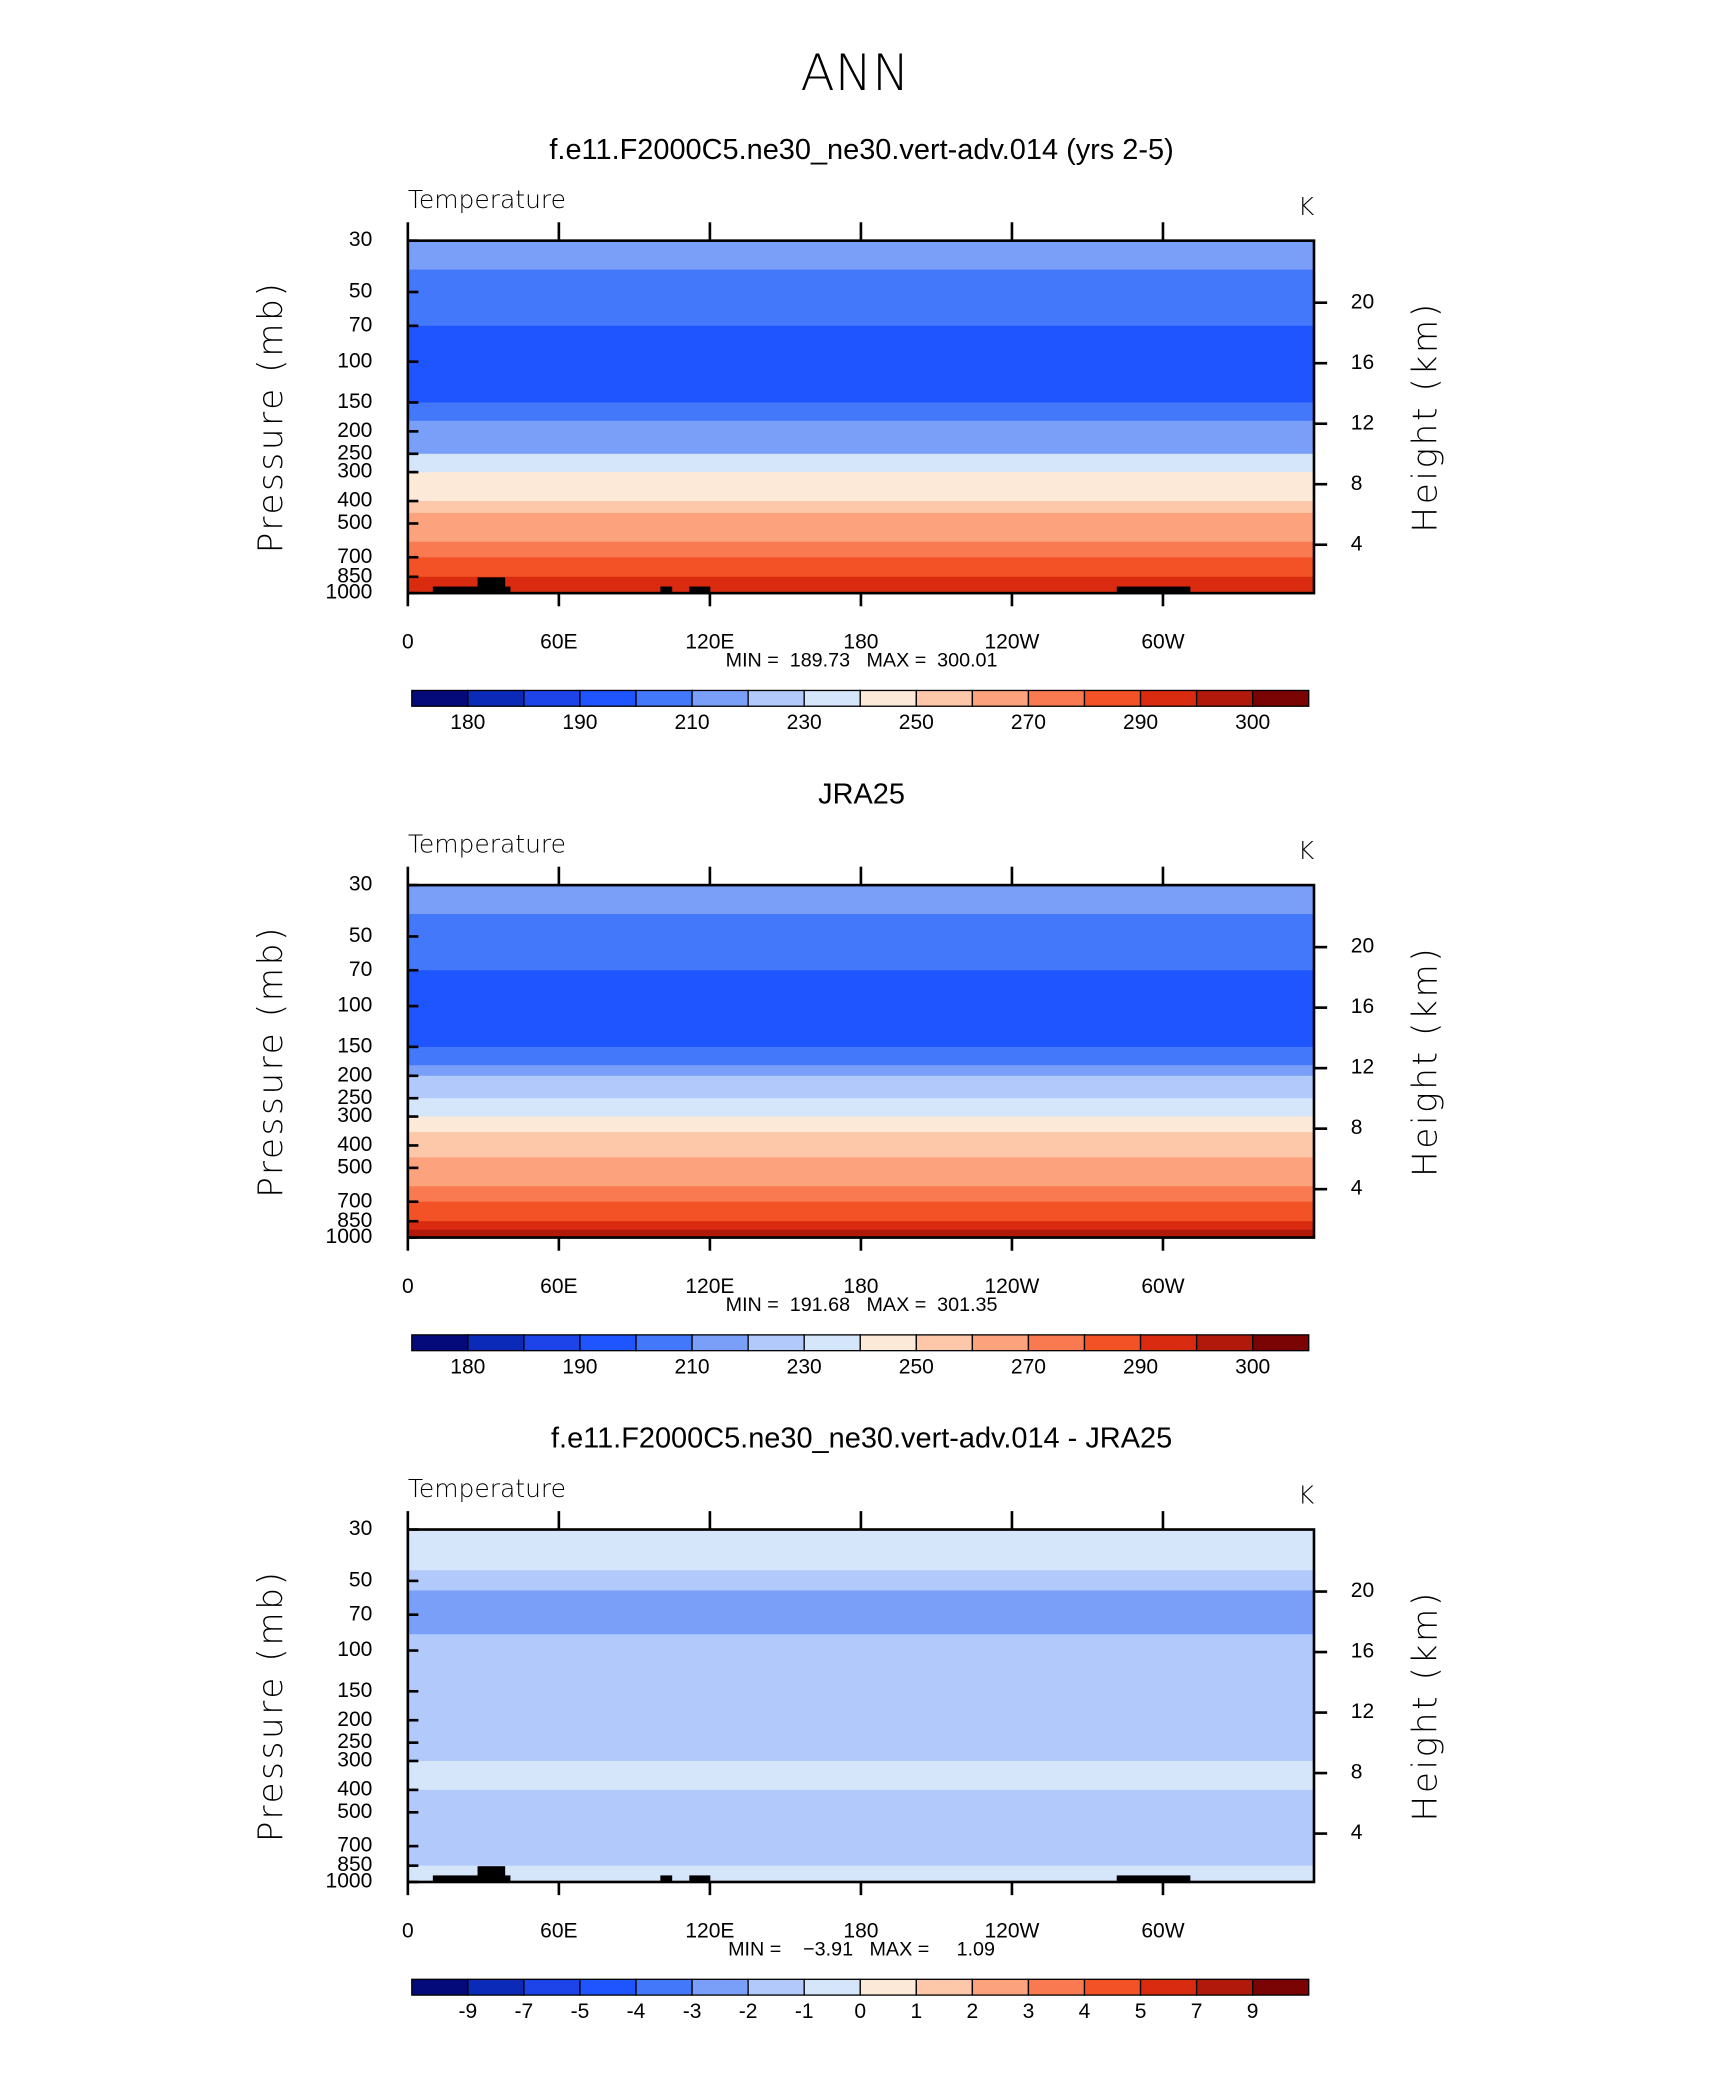  Describe the element at coordinates (467, 722) in the screenshot. I see `colorbar-label: 180` at that location.